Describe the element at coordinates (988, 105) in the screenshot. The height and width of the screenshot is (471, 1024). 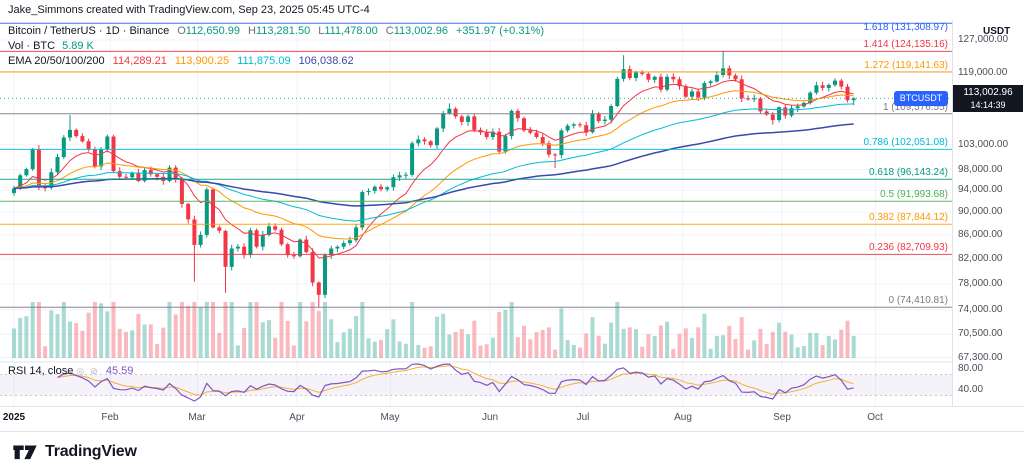
I see `bar-countdown: 14:14:39` at that location.